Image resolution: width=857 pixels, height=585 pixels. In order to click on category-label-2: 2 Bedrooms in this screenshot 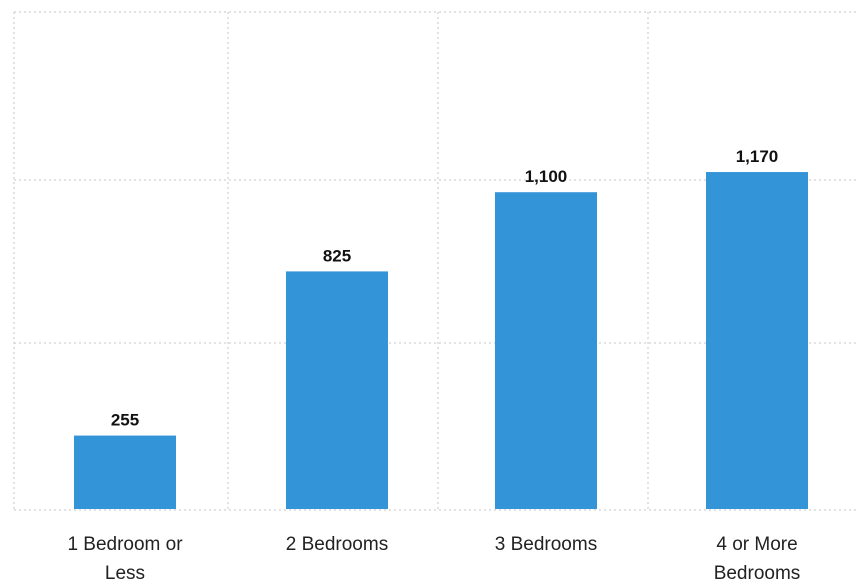, I will do `click(337, 544)`.